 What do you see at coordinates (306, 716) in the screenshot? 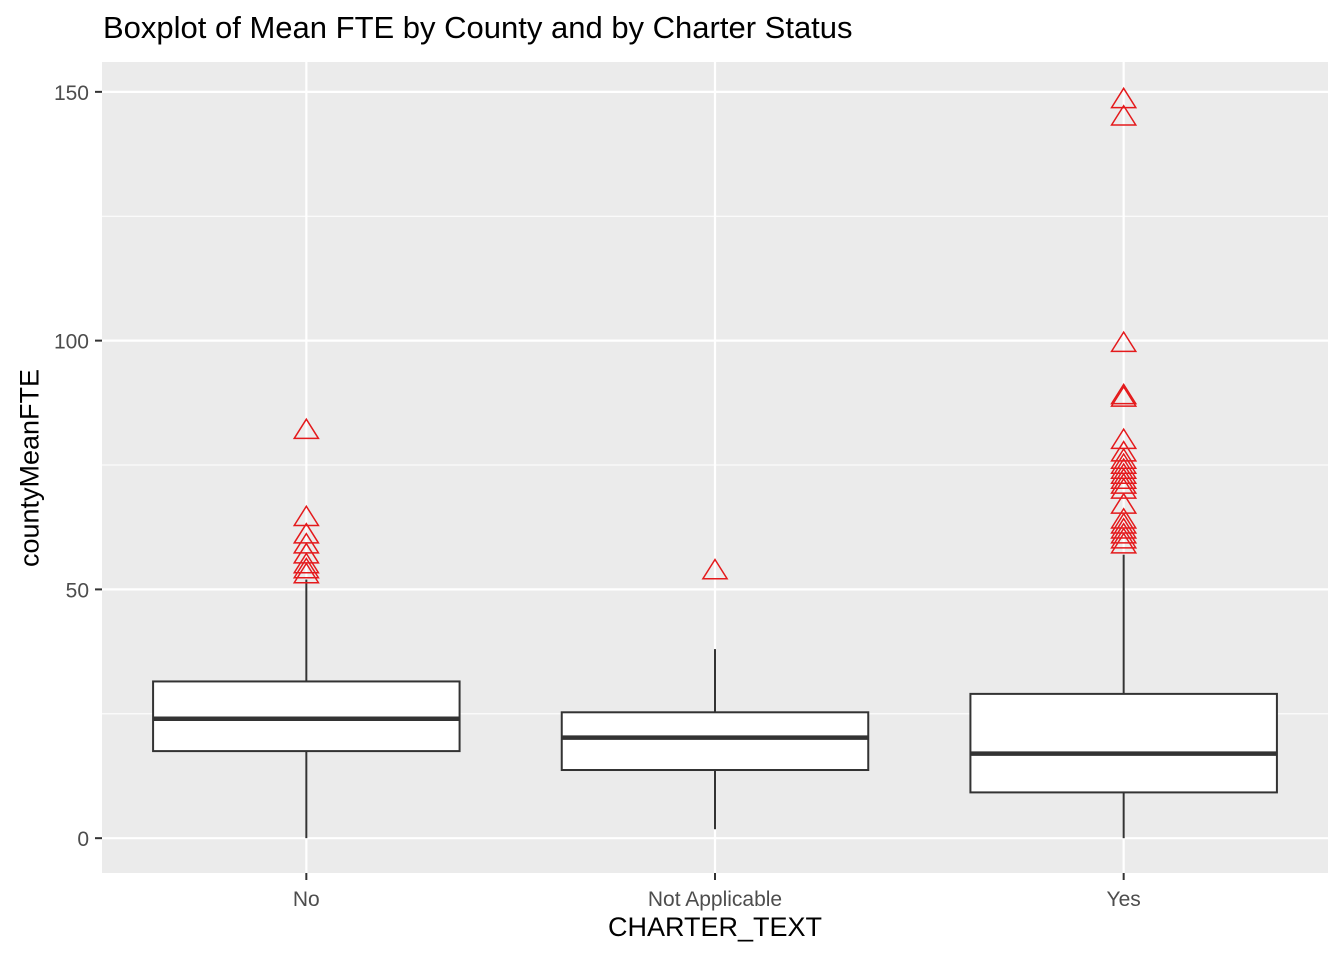
I see `box-no` at bounding box center [306, 716].